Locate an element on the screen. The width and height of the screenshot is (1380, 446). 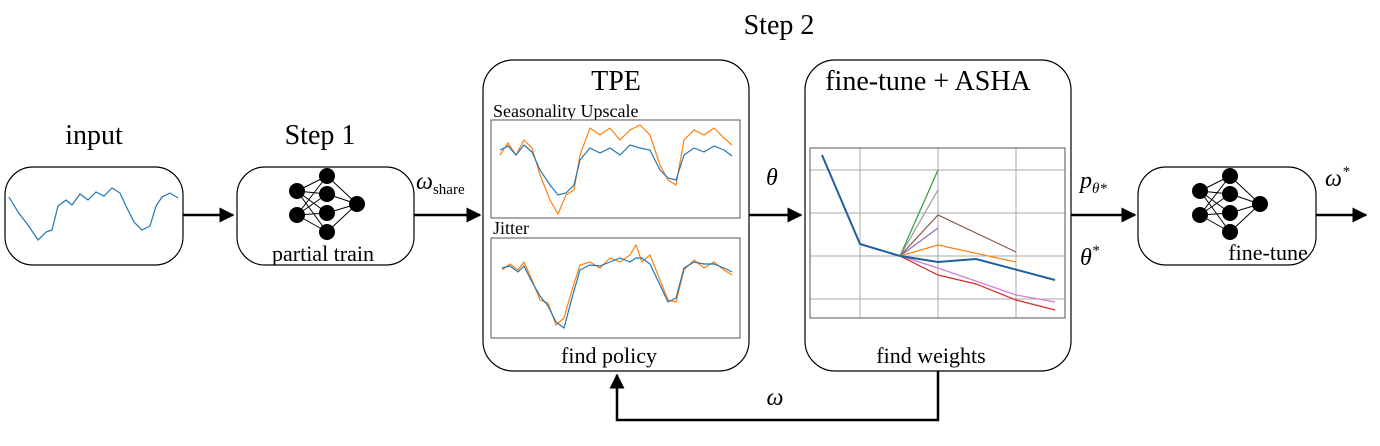
plot-title: Jitter is located at coordinates (511, 228).